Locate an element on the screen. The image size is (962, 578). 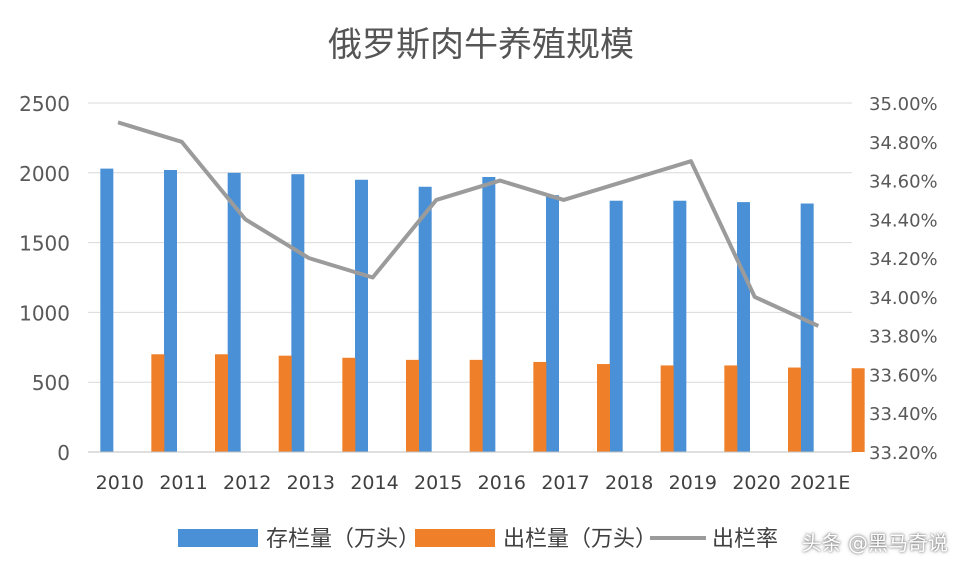
x-tick-label: 2017 is located at coordinates (565, 483).